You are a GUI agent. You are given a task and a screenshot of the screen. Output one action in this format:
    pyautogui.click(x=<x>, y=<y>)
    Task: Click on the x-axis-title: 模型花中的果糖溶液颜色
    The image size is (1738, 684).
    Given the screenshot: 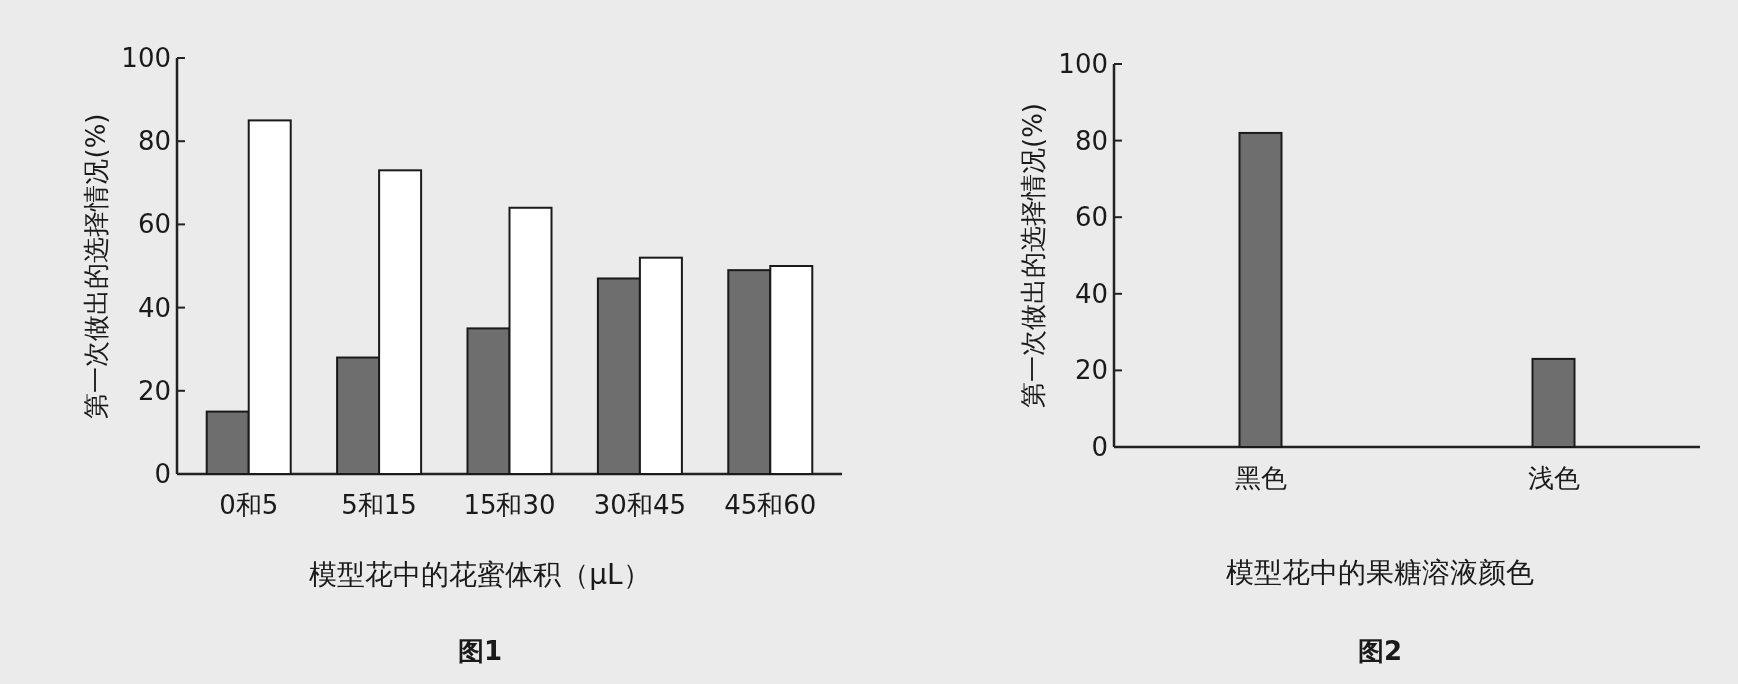 What is the action you would take?
    pyautogui.click(x=1380, y=572)
    